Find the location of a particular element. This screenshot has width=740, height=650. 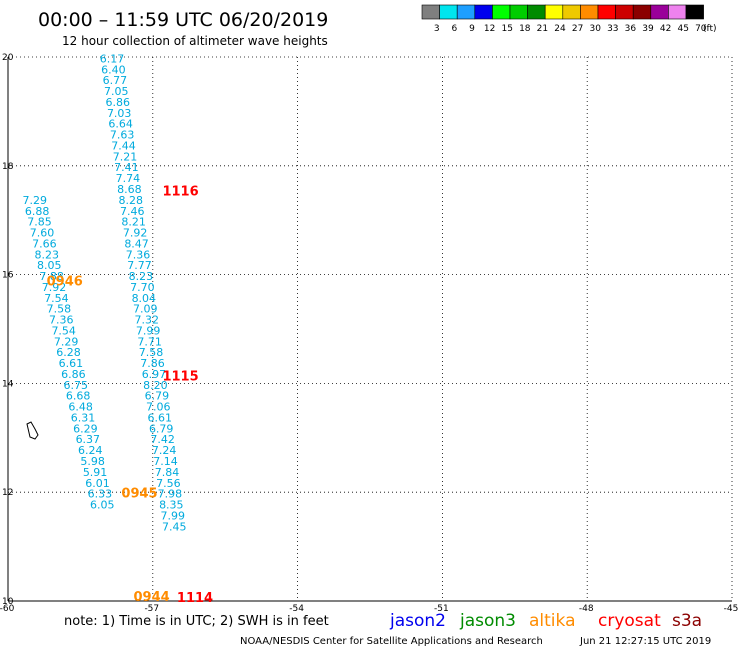

wave-height-value: 7.74 is located at coordinates (128, 178).